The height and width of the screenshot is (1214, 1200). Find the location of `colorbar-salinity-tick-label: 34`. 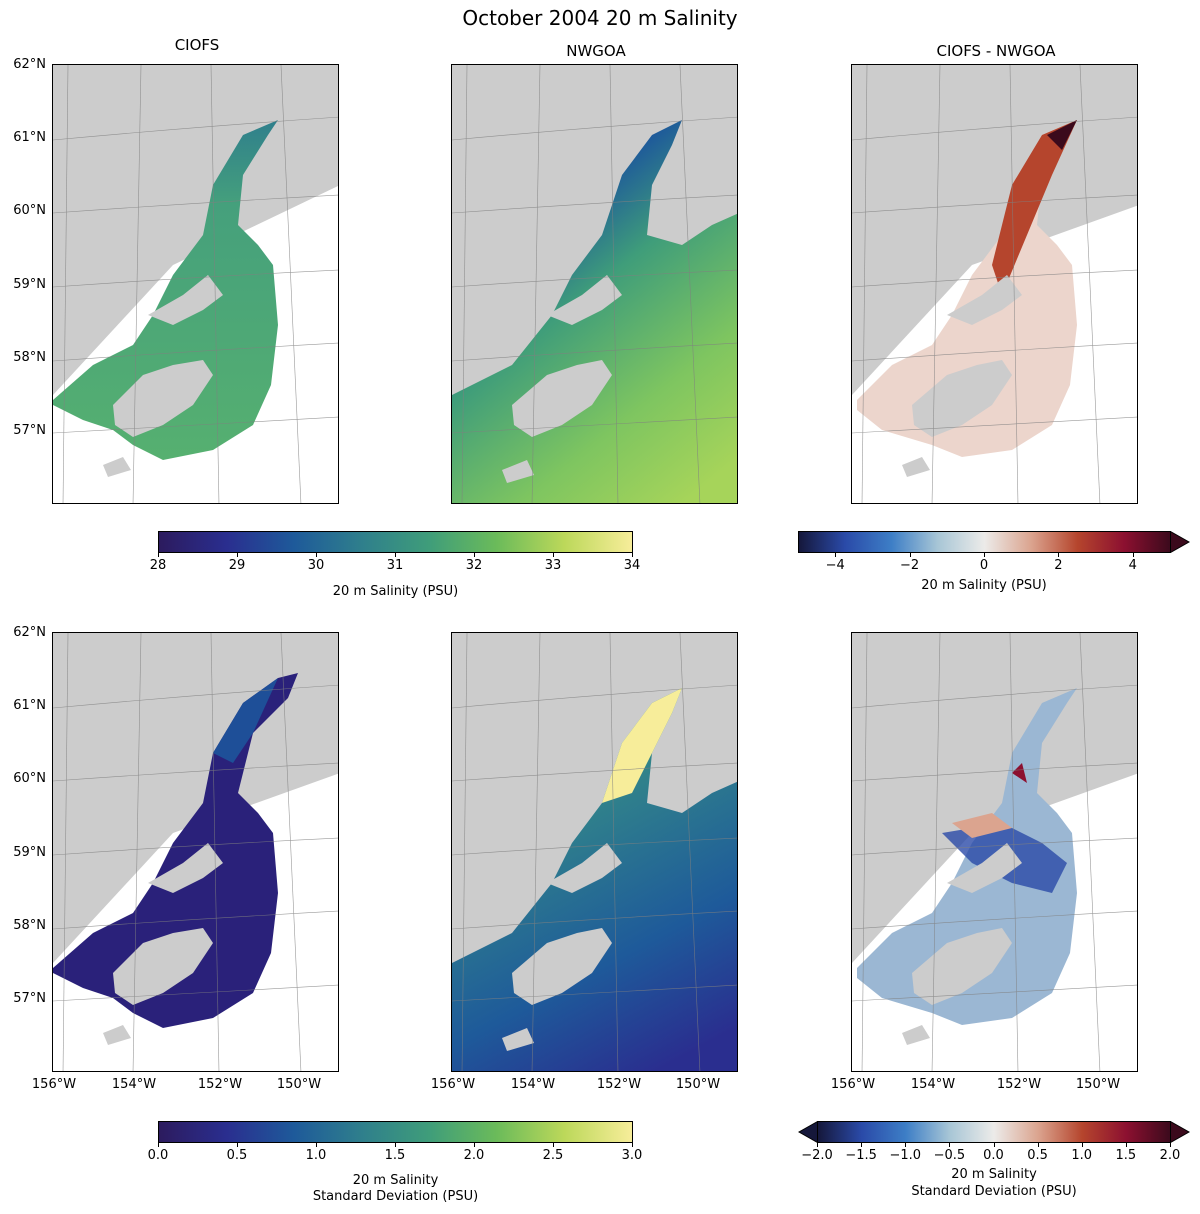

colorbar-salinity-tick-label: 34 is located at coordinates (632, 565).